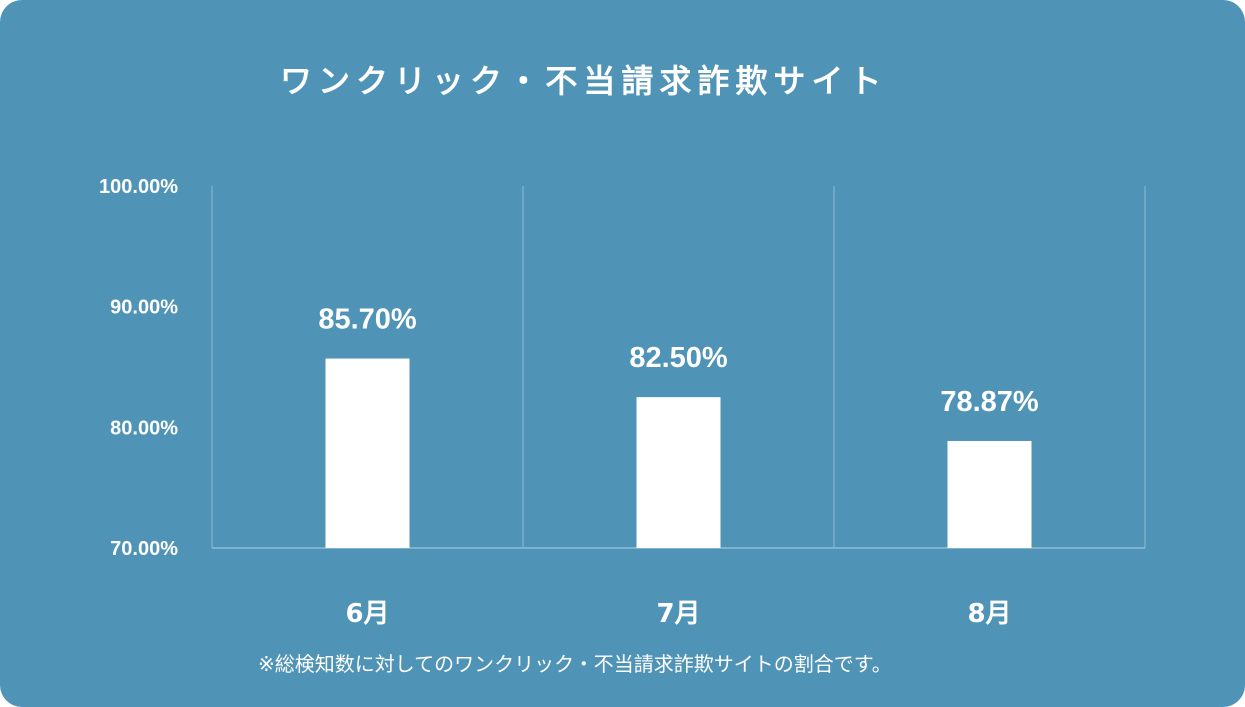  Describe the element at coordinates (678, 358) in the screenshot. I see `data-label: 82.50%` at that location.